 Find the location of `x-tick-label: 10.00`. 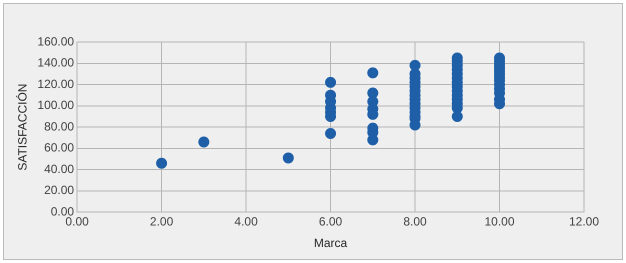

x-tick-label: 10.00 is located at coordinates (499, 221).